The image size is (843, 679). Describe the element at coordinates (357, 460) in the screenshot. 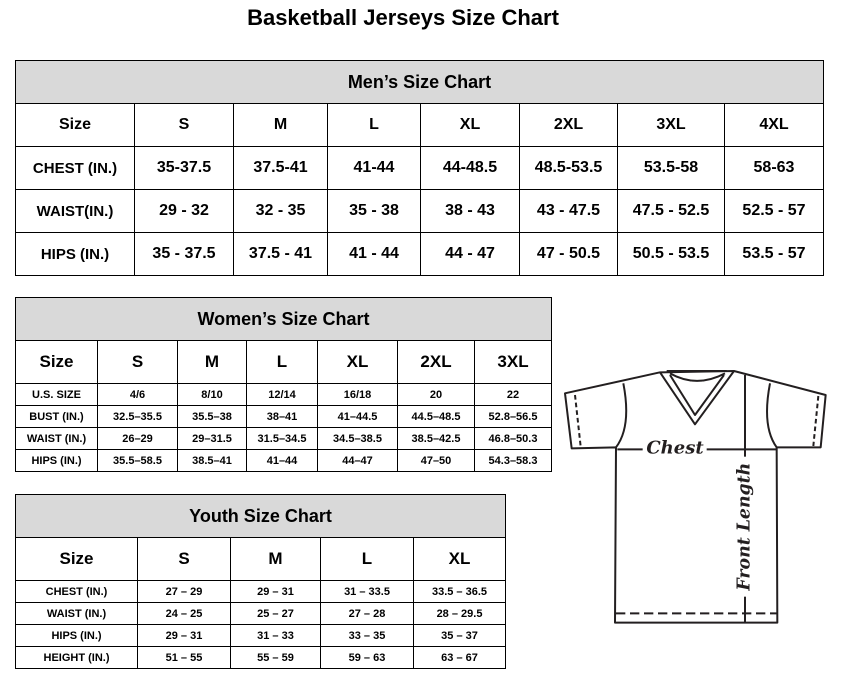

I see `table-cell: 44–47` at that location.